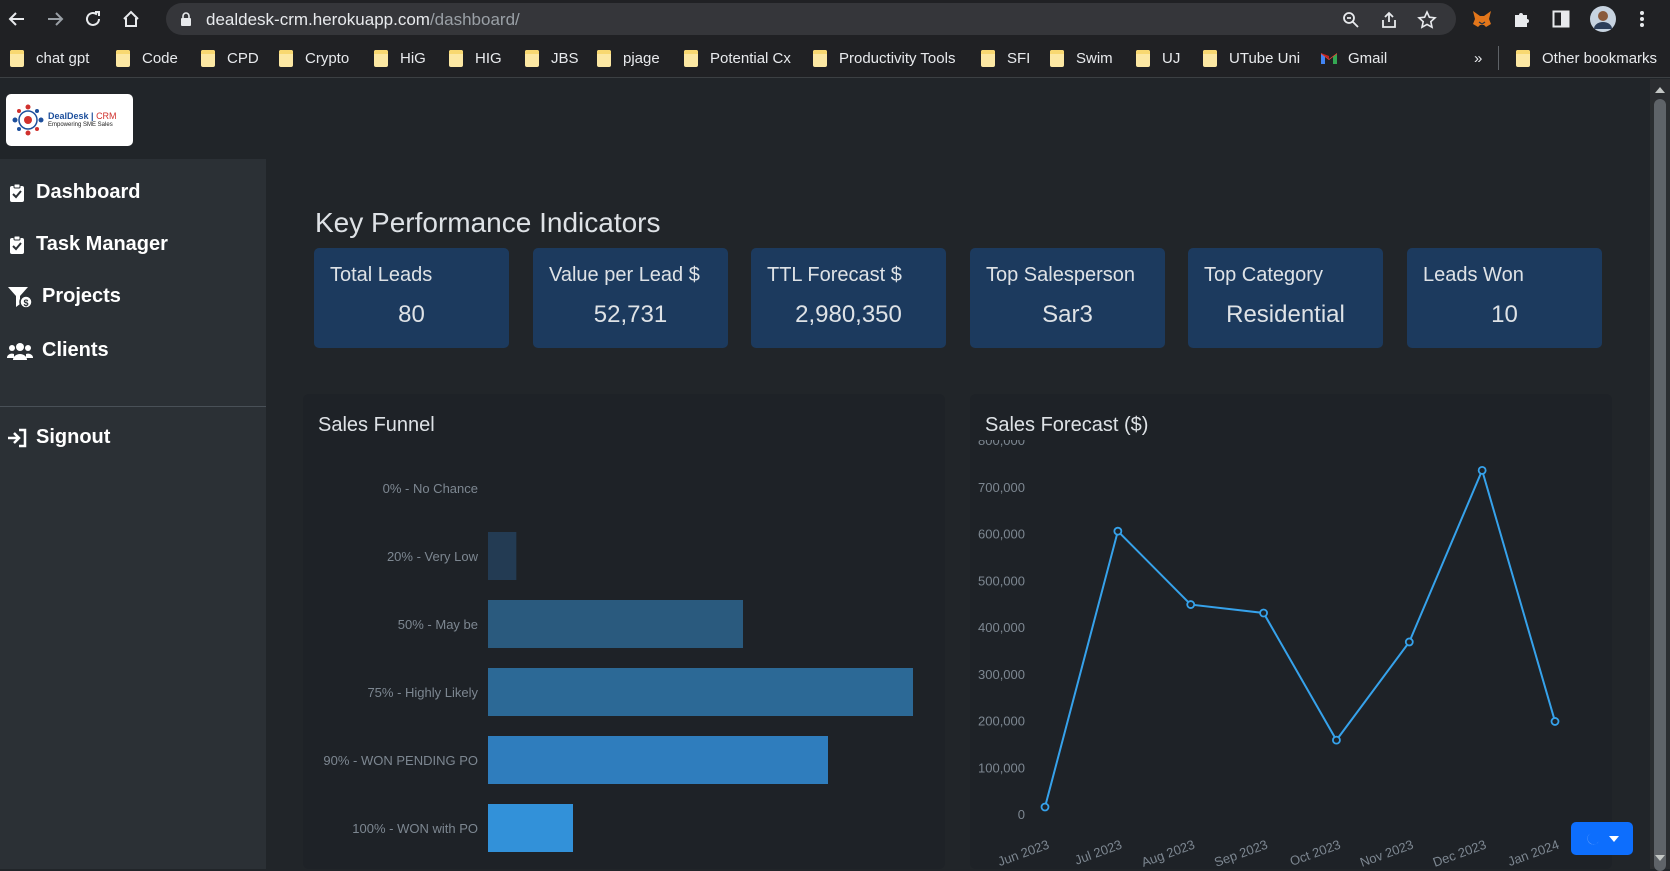 The image size is (1670, 871). Describe the element at coordinates (400, 58) in the screenshot. I see `bookmark-folder: HiG` at that location.